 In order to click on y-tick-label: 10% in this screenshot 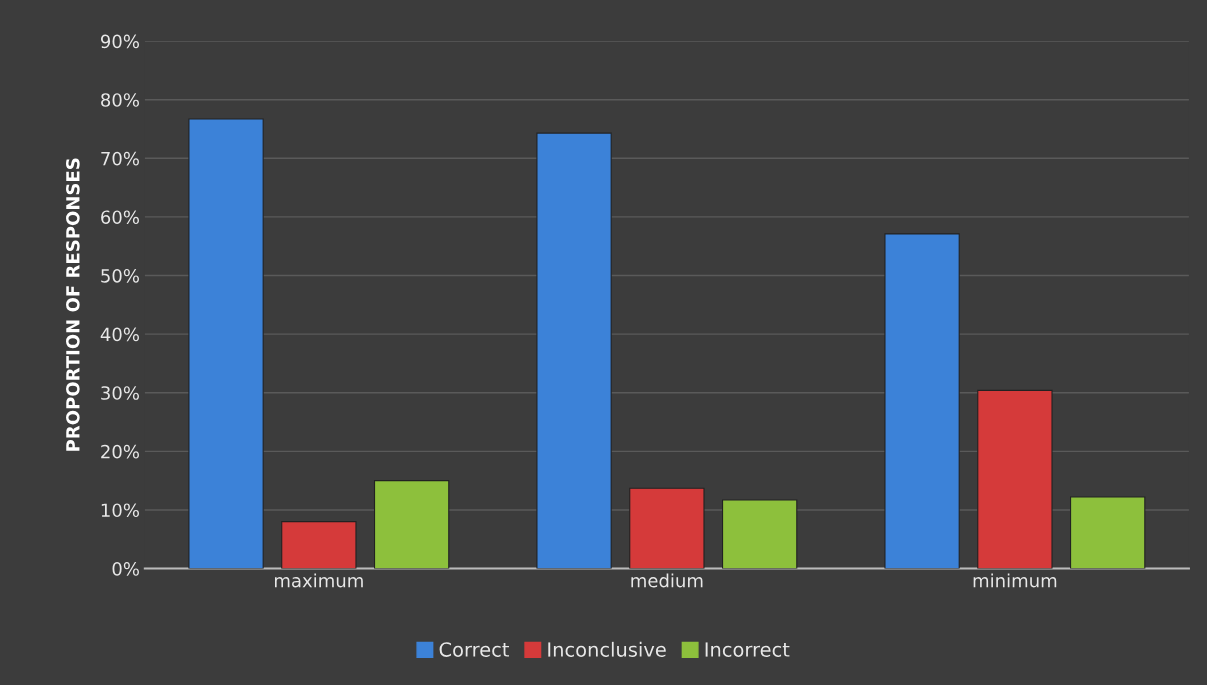, I will do `click(120, 510)`.